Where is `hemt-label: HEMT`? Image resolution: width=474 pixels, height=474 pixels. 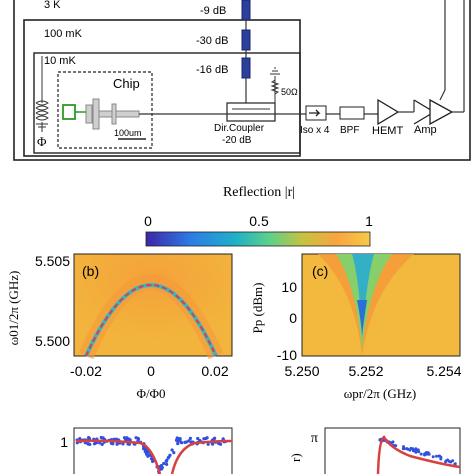 hemt-label: HEMT is located at coordinates (387, 131).